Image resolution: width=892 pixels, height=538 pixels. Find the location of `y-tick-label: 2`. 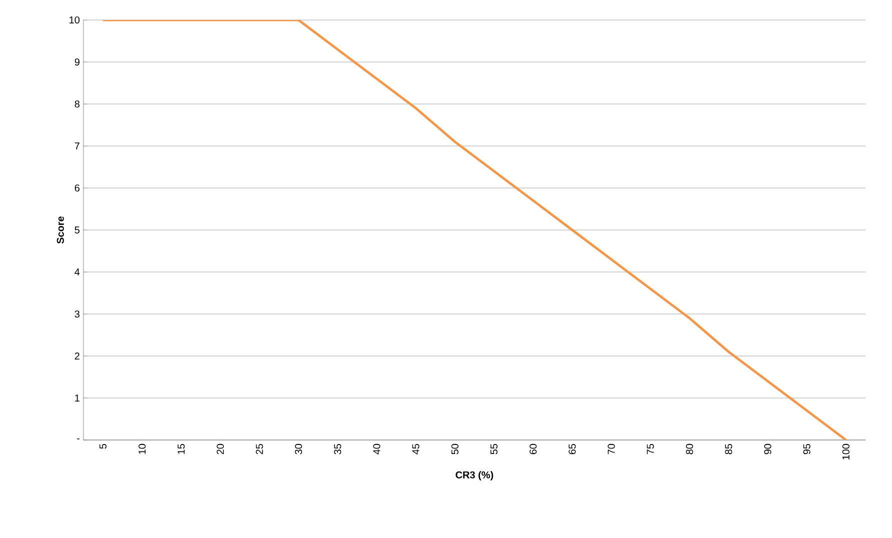

y-tick-label: 2 is located at coordinates (77, 356).